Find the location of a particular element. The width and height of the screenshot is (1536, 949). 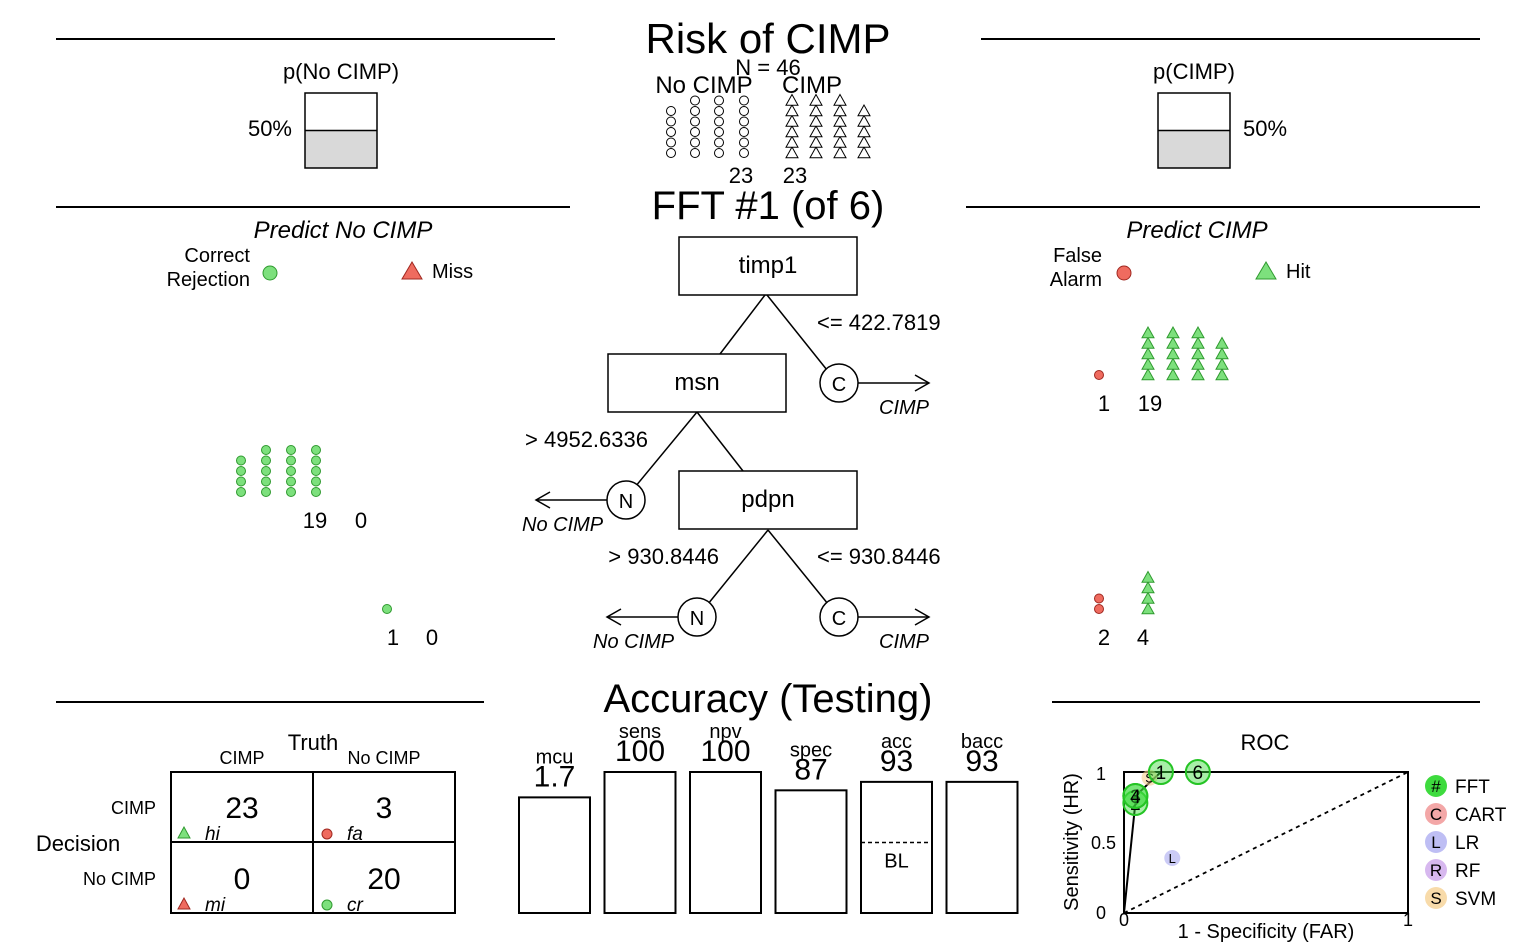

row-cimp-label: CIMP is located at coordinates (133, 808).